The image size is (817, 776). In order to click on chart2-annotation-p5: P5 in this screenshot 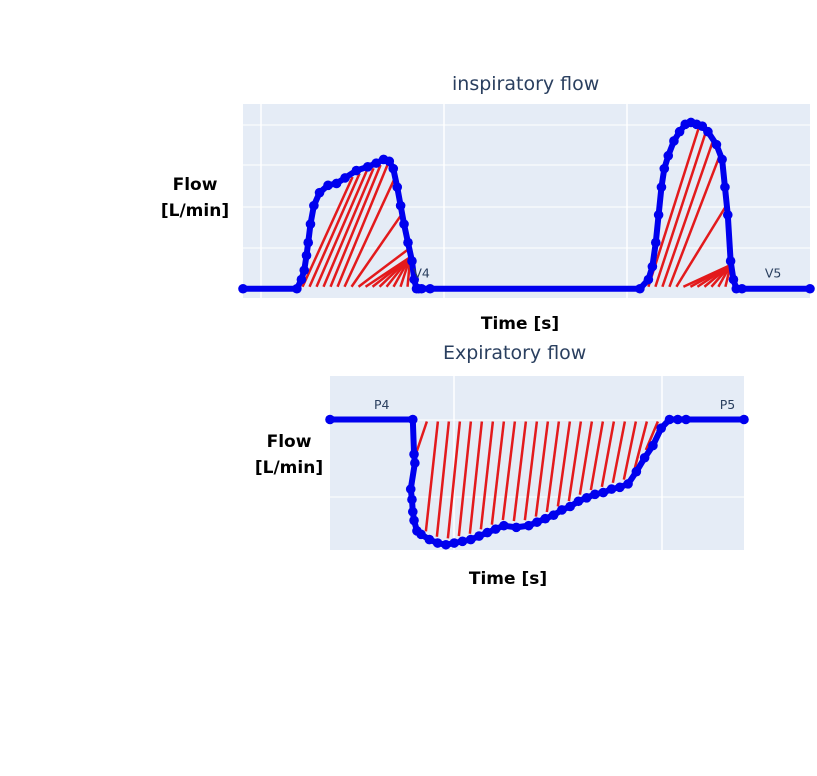, I will do `click(728, 404)`.